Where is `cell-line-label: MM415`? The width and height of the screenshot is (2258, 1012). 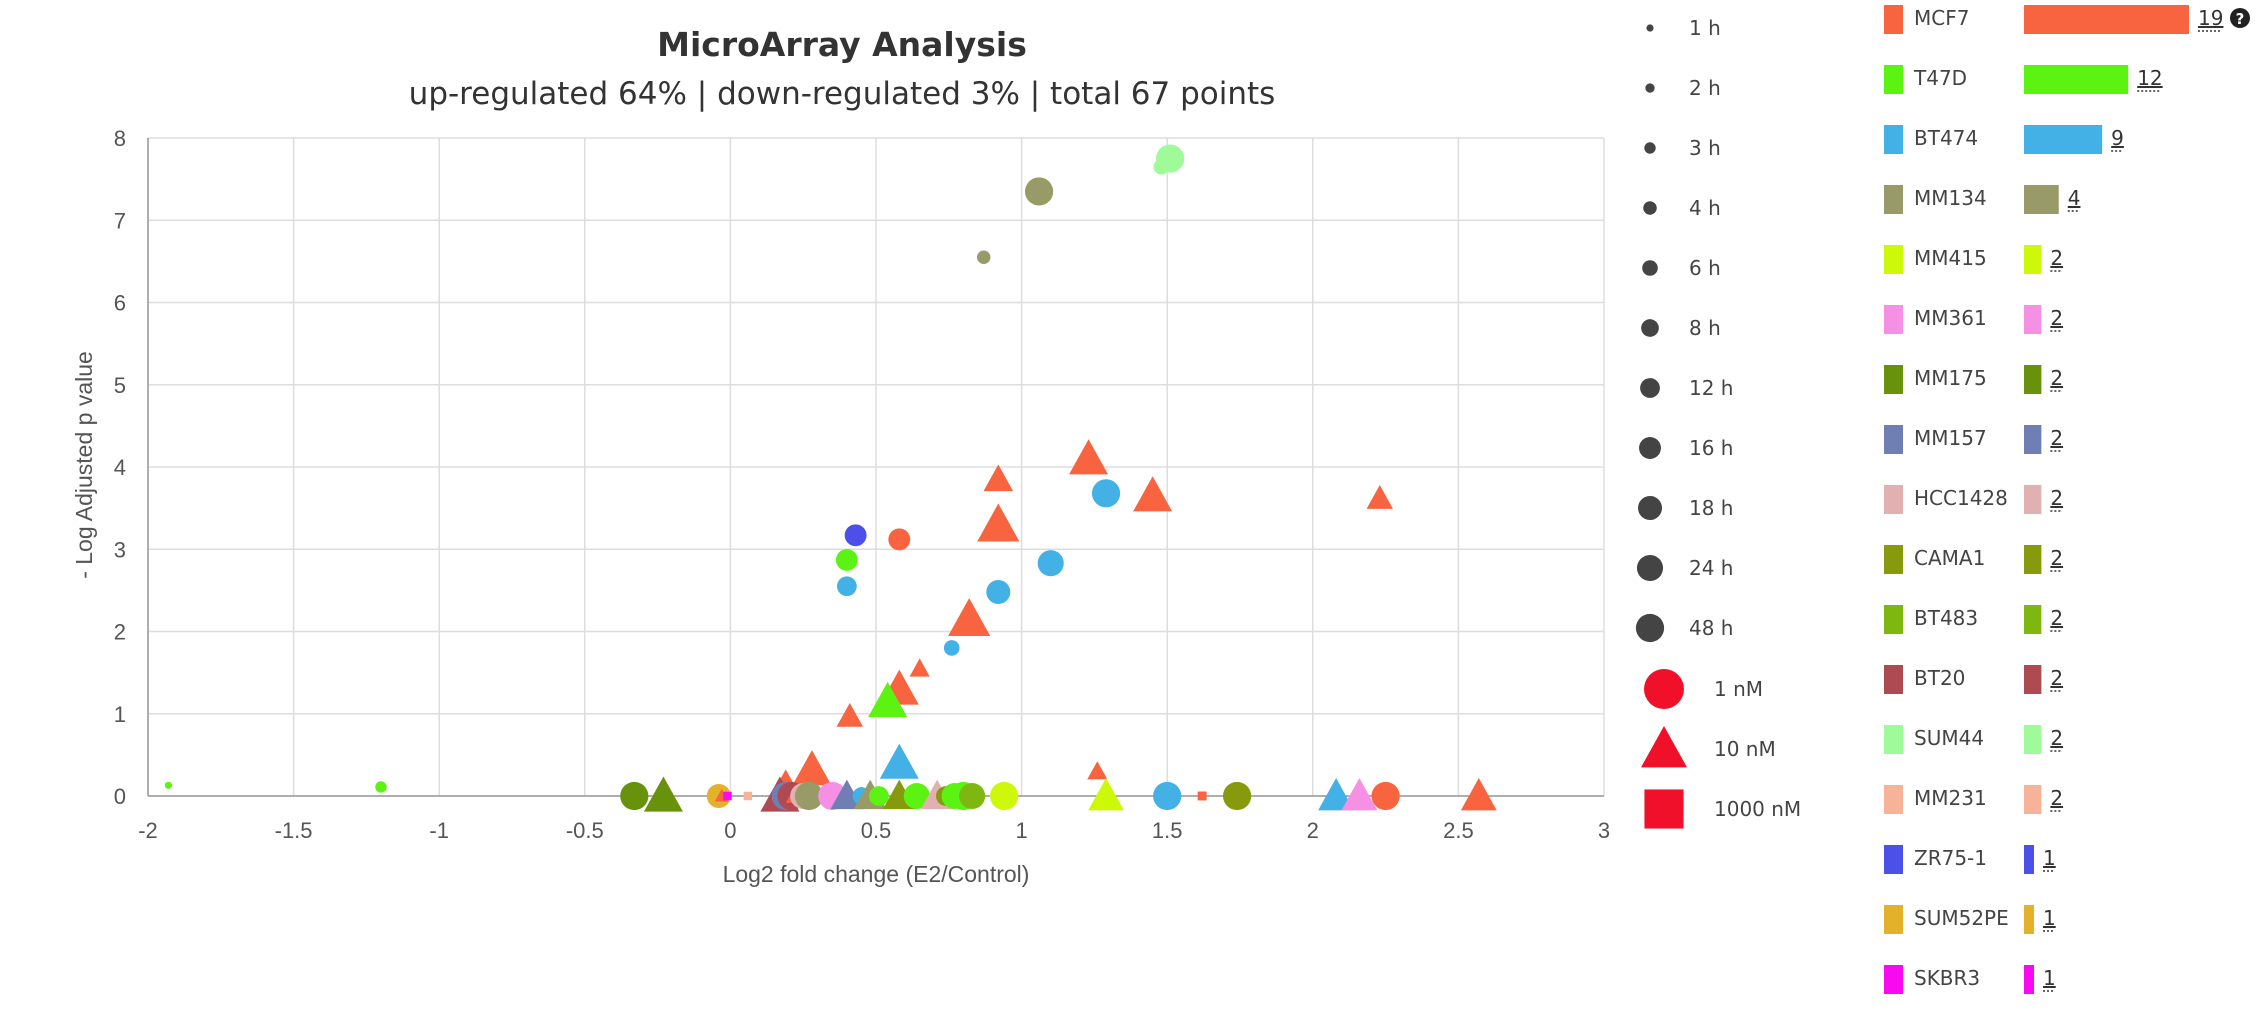 cell-line-label: MM415 is located at coordinates (1950, 258).